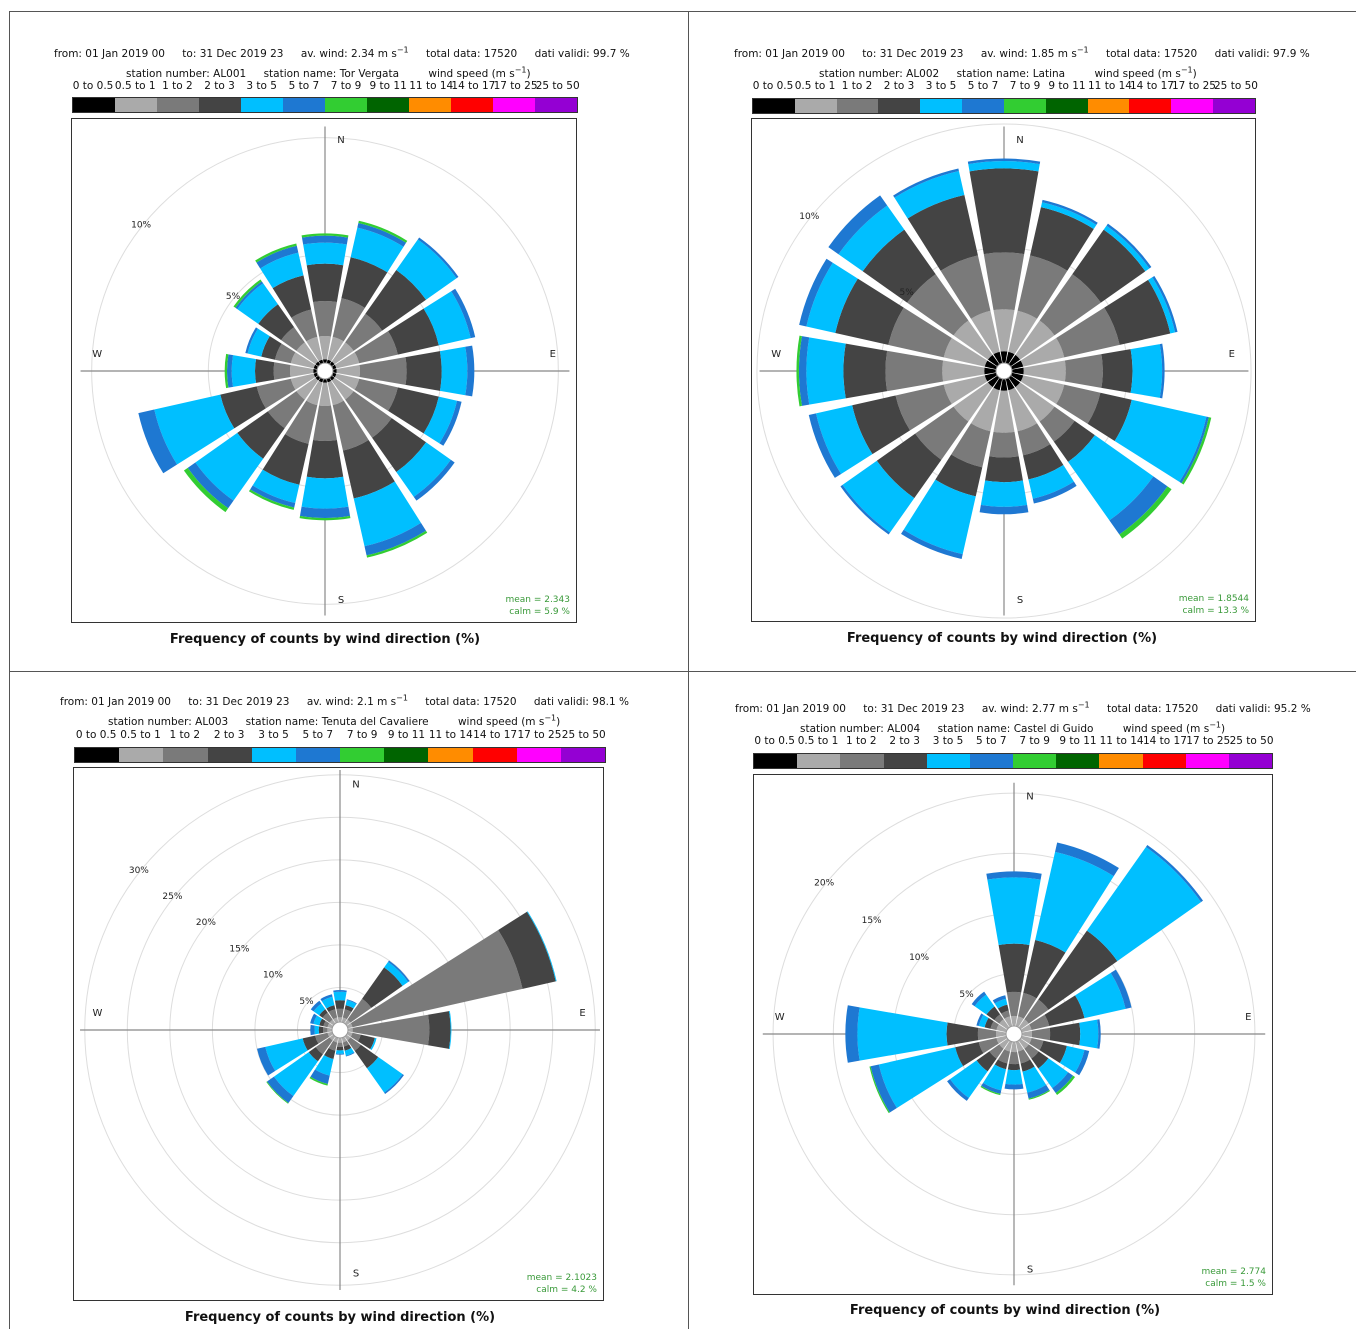  Describe the element at coordinates (306, 1002) in the screenshot. I see `radial-tick-label: 5%` at that location.